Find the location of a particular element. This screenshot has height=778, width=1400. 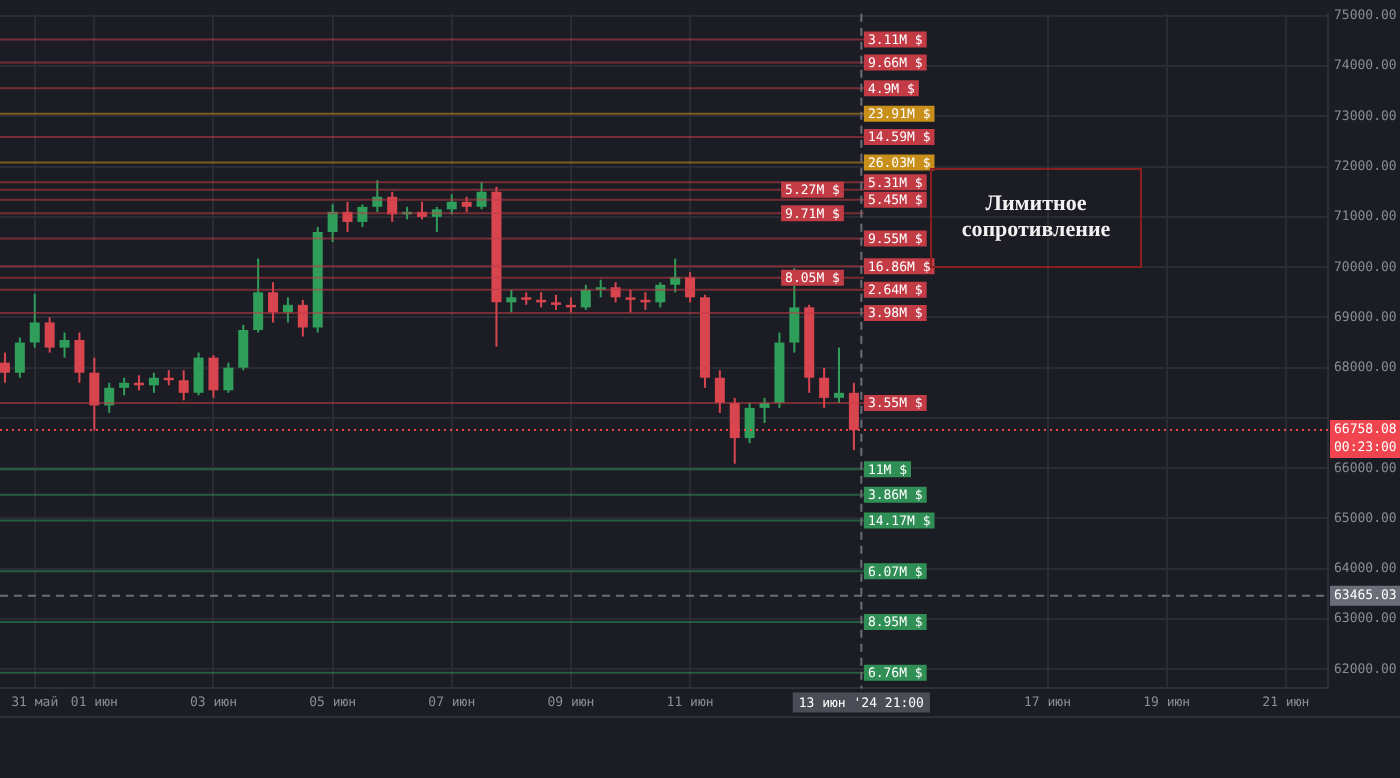

annotation: Лимитное сопротивление is located at coordinates (1036, 218).